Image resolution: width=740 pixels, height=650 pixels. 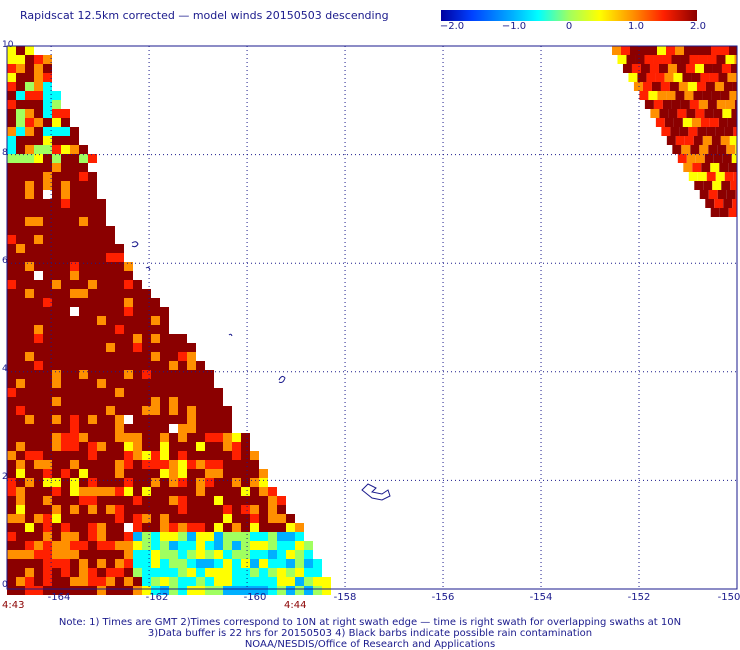 I want to click on x-tick-label: -152, so click(x=639, y=597).